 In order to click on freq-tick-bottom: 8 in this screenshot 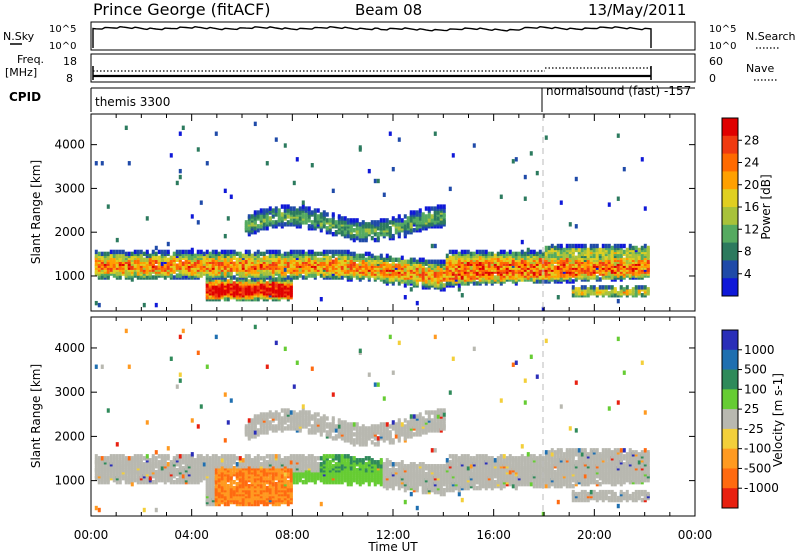, I will do `click(69, 78)`.